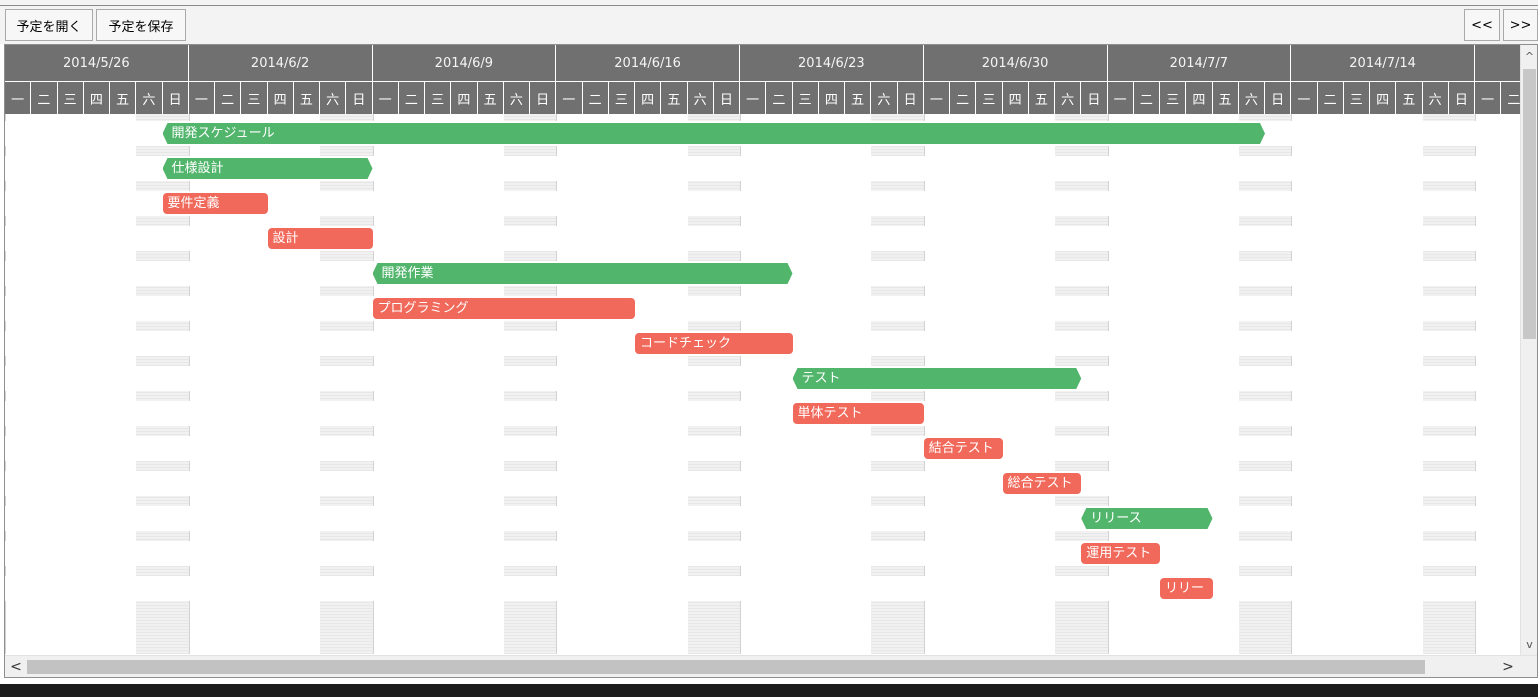  Describe the element at coordinates (215, 203) in the screenshot. I see `task-bar: 要件定義` at that location.